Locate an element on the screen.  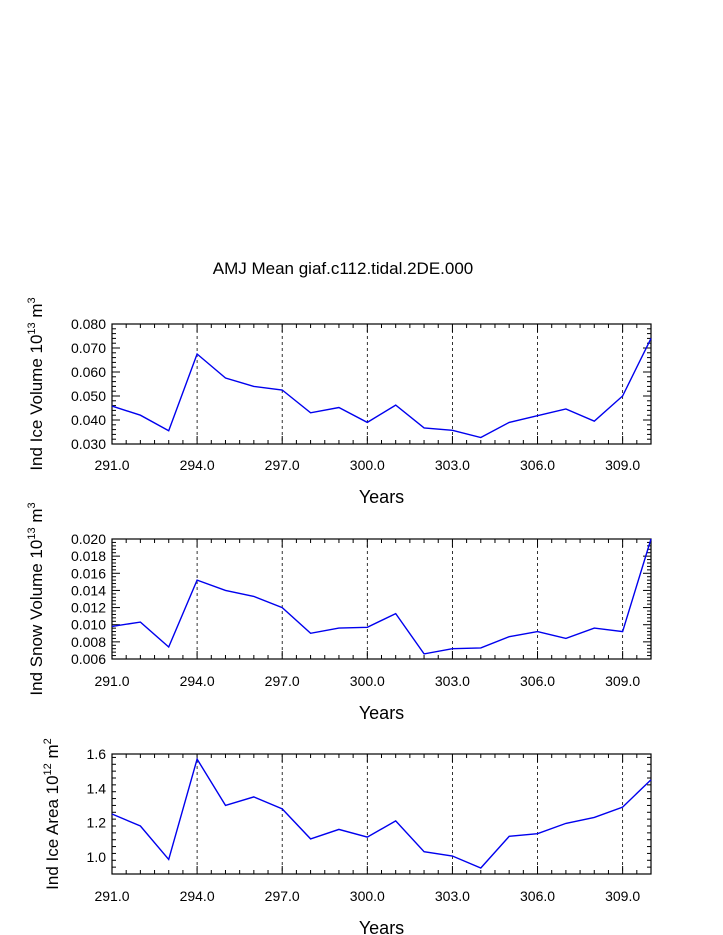
y-tick-label: 0.020 is located at coordinates (88, 539).